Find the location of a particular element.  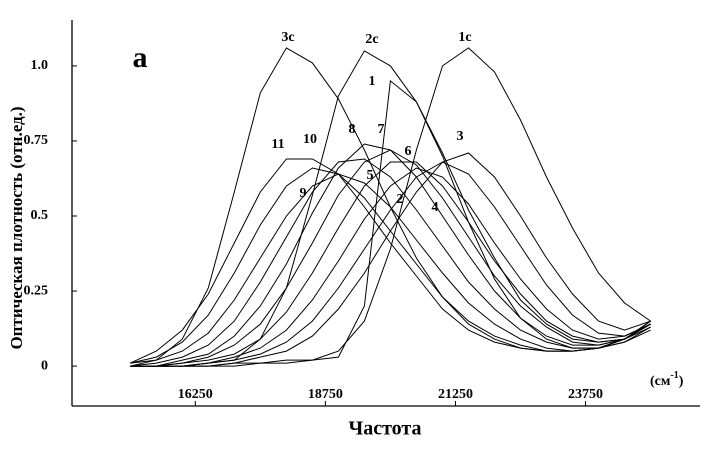

y-axis-label: Оптическая плотность (отн.ед.) is located at coordinates (16, 227).